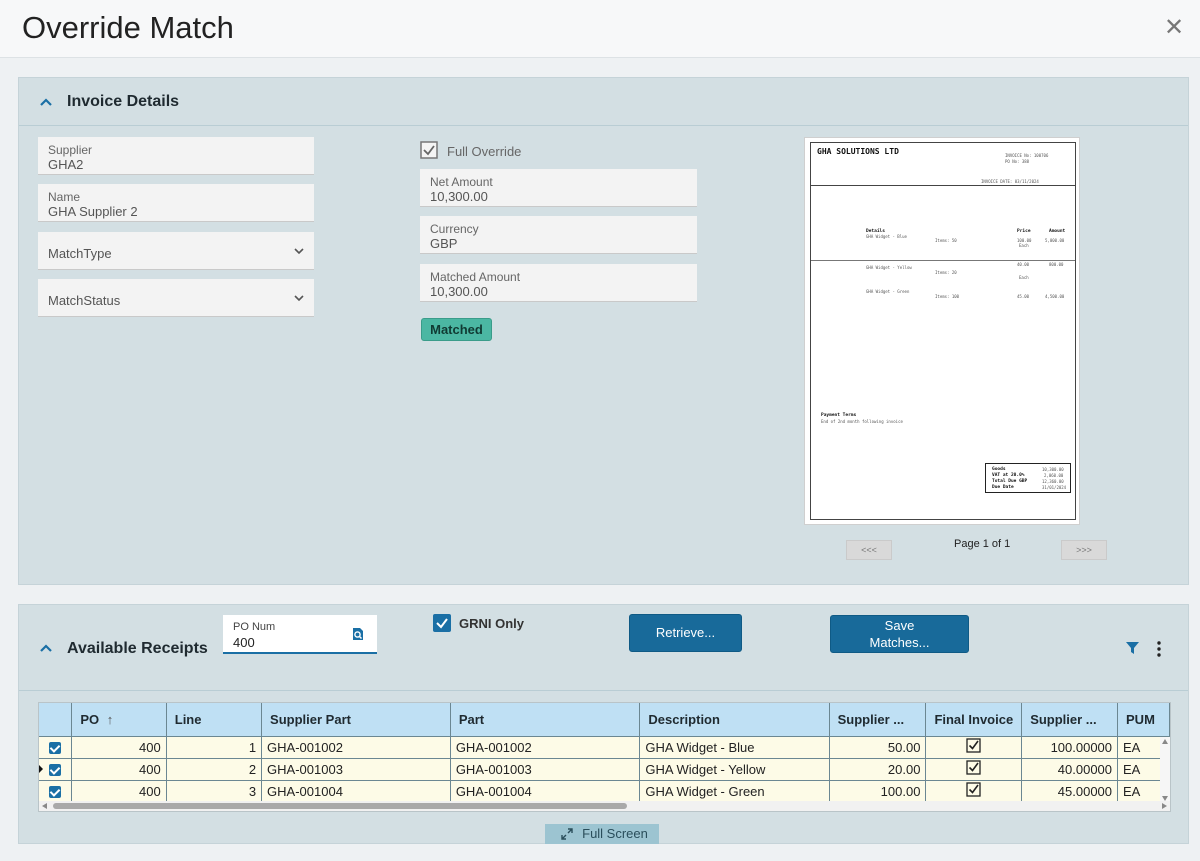 Image resolution: width=1200 pixels, height=861 pixels. What do you see at coordinates (1027, 155) in the screenshot?
I see `preview-invoice-no: INVOICE No: 100706` at bounding box center [1027, 155].